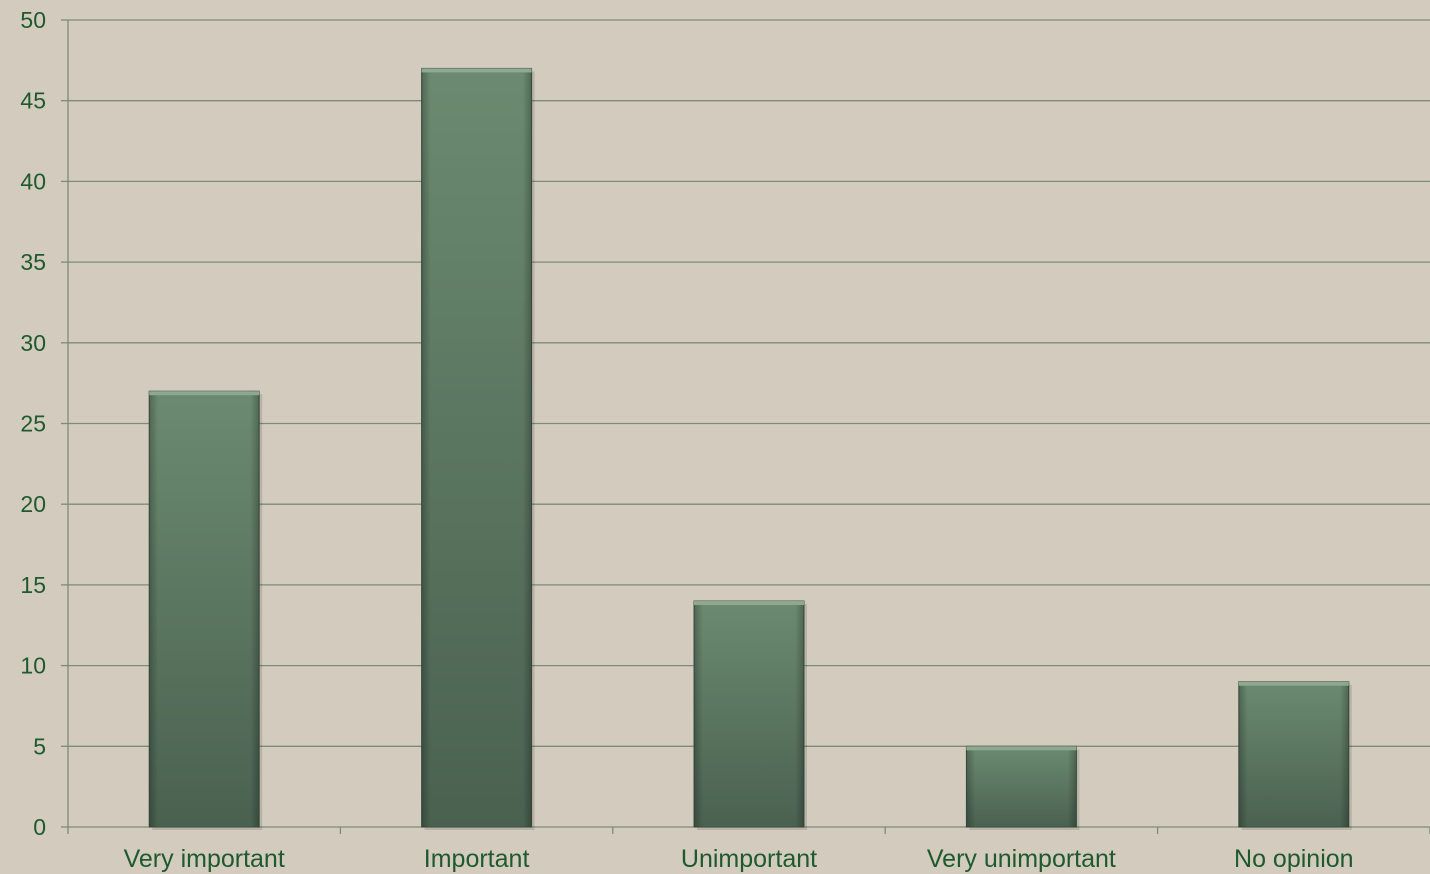 This screenshot has width=1430, height=874. I want to click on y-tick-label: 45, so click(33, 101).